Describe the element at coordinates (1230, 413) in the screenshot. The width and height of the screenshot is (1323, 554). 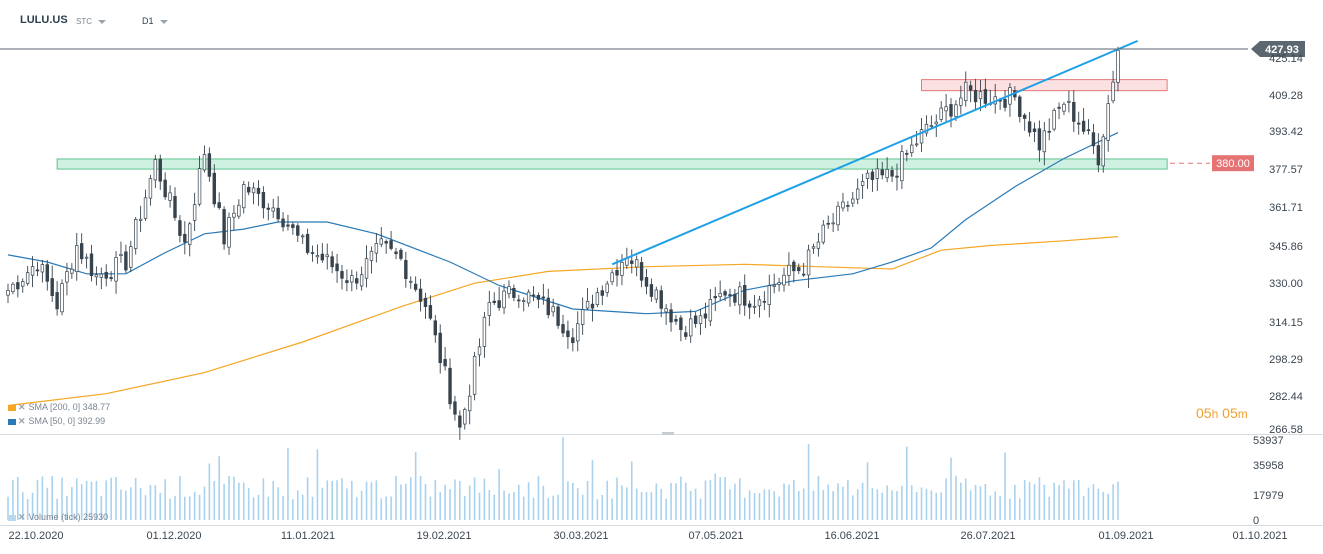
I see `timer-minutes: 05` at that location.